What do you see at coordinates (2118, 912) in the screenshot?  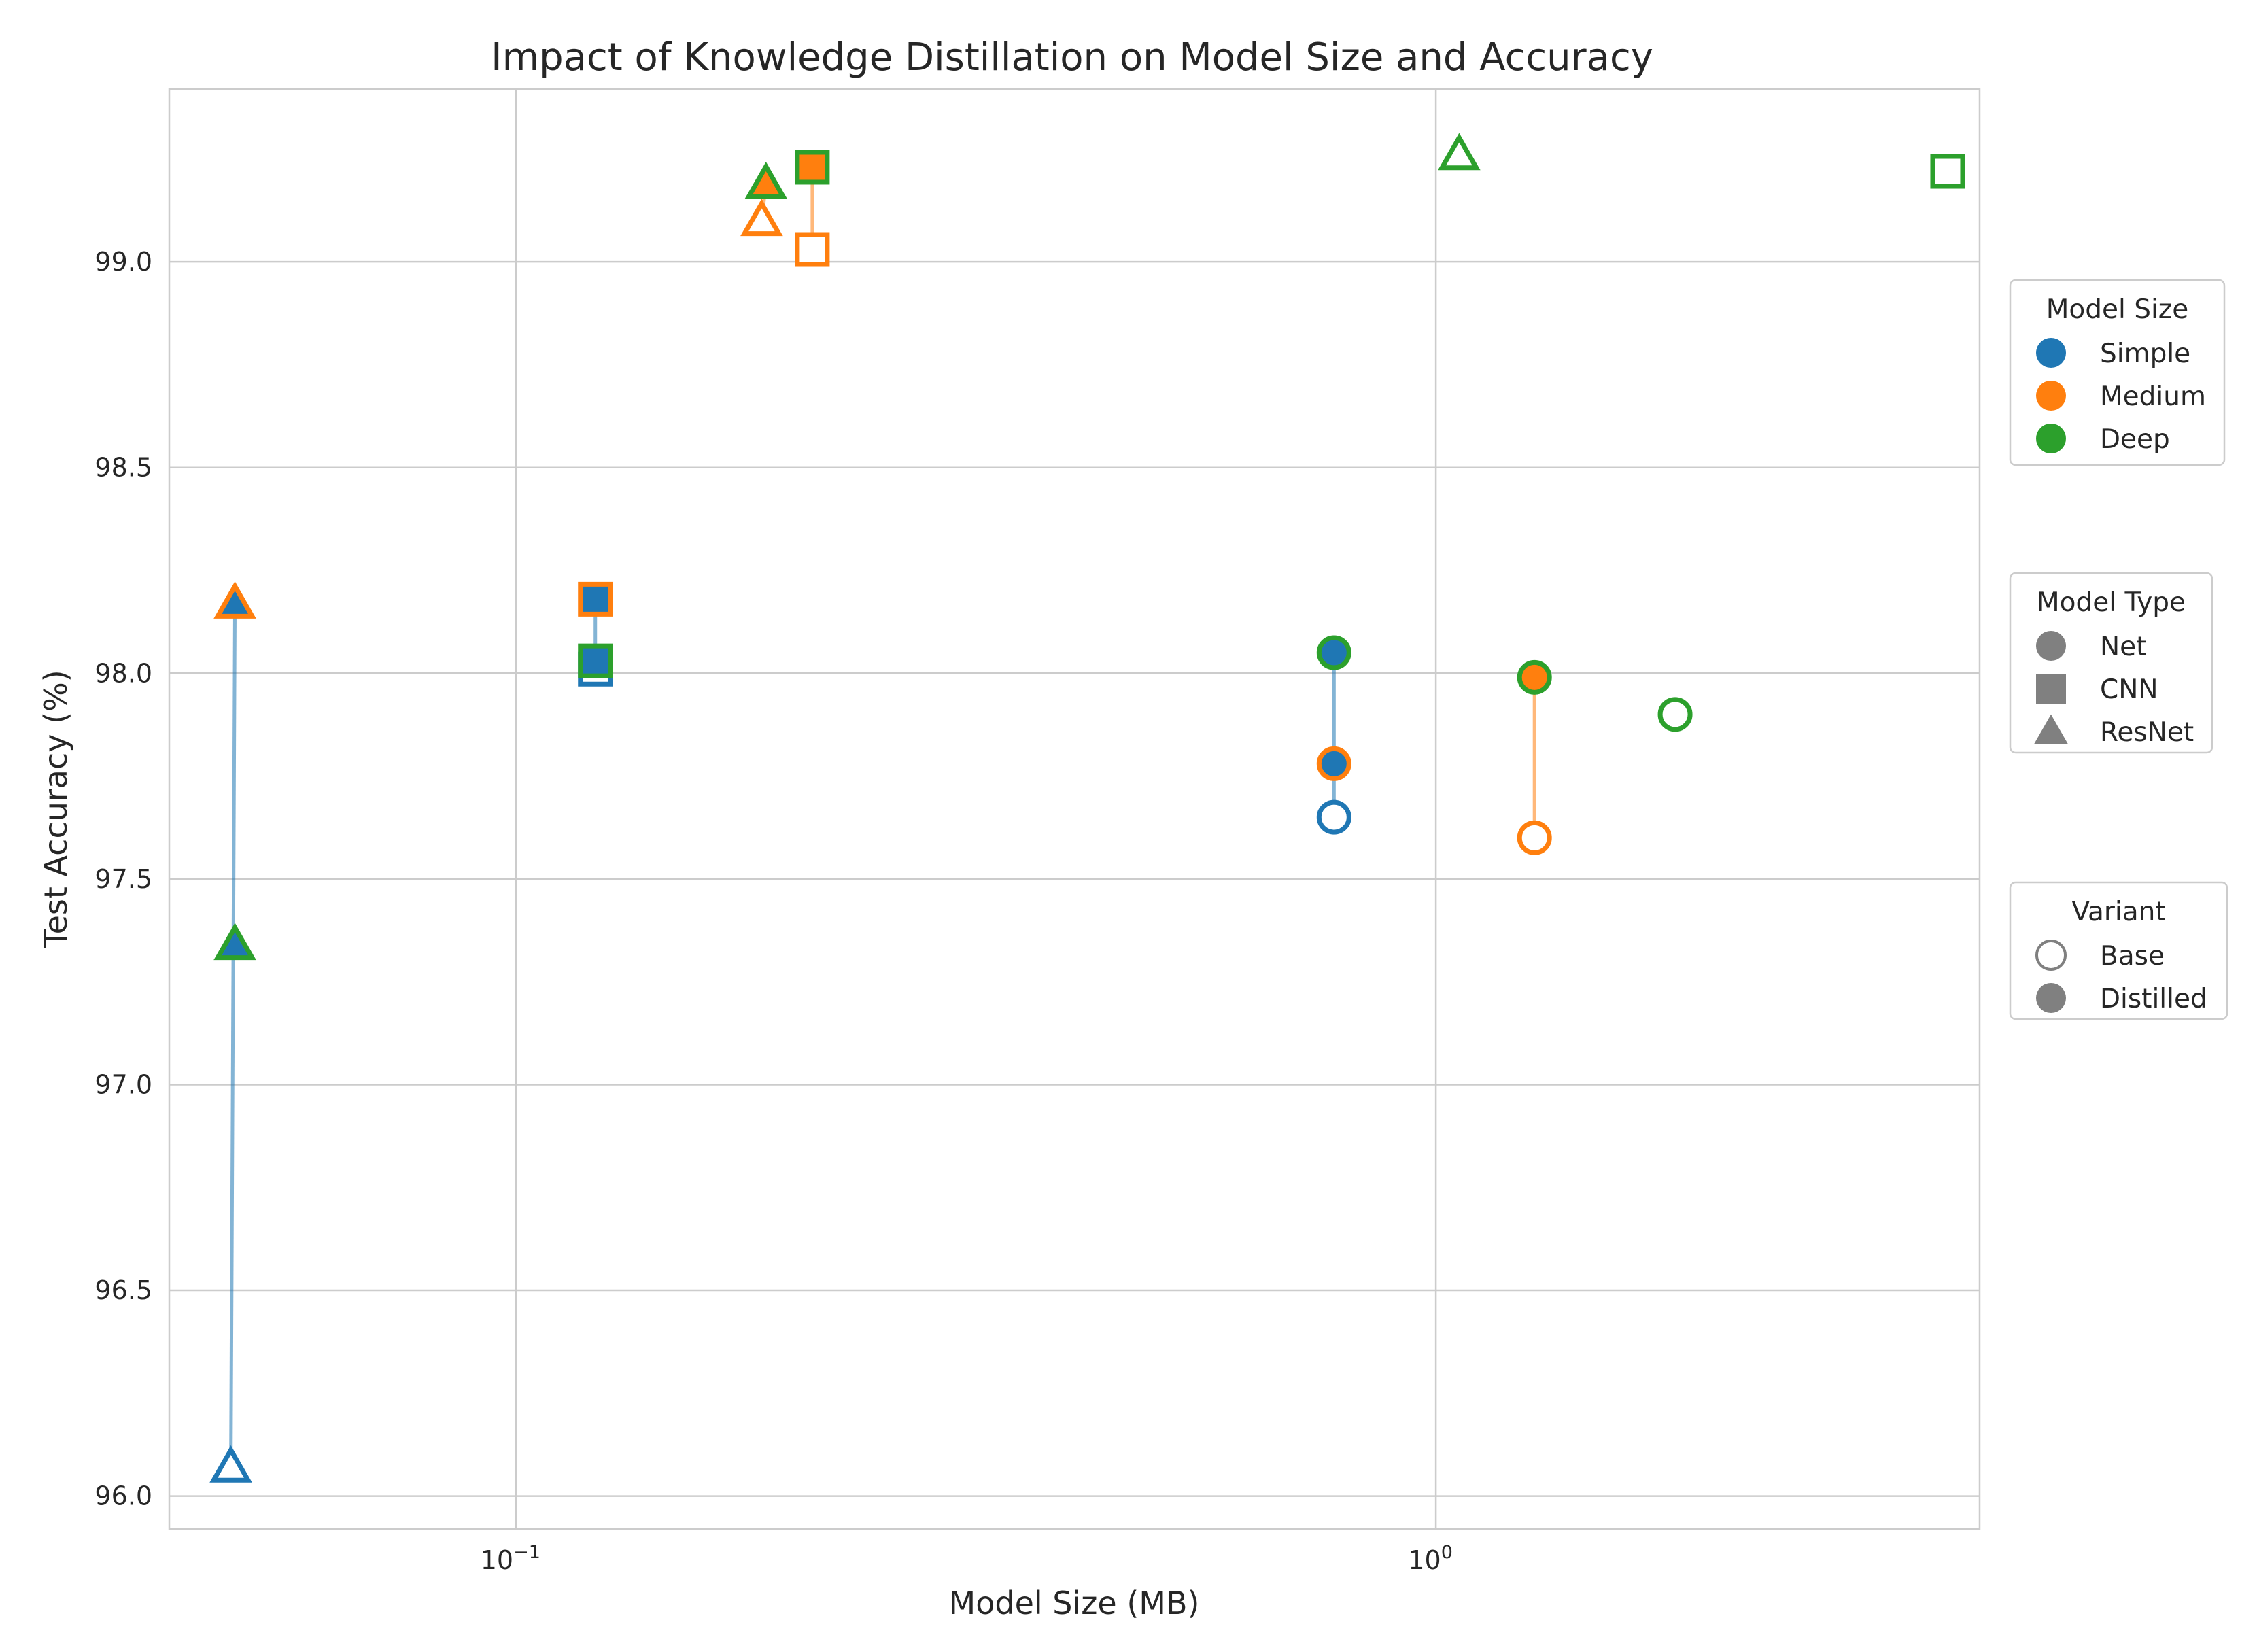 I see `legend-title: Variant` at bounding box center [2118, 912].